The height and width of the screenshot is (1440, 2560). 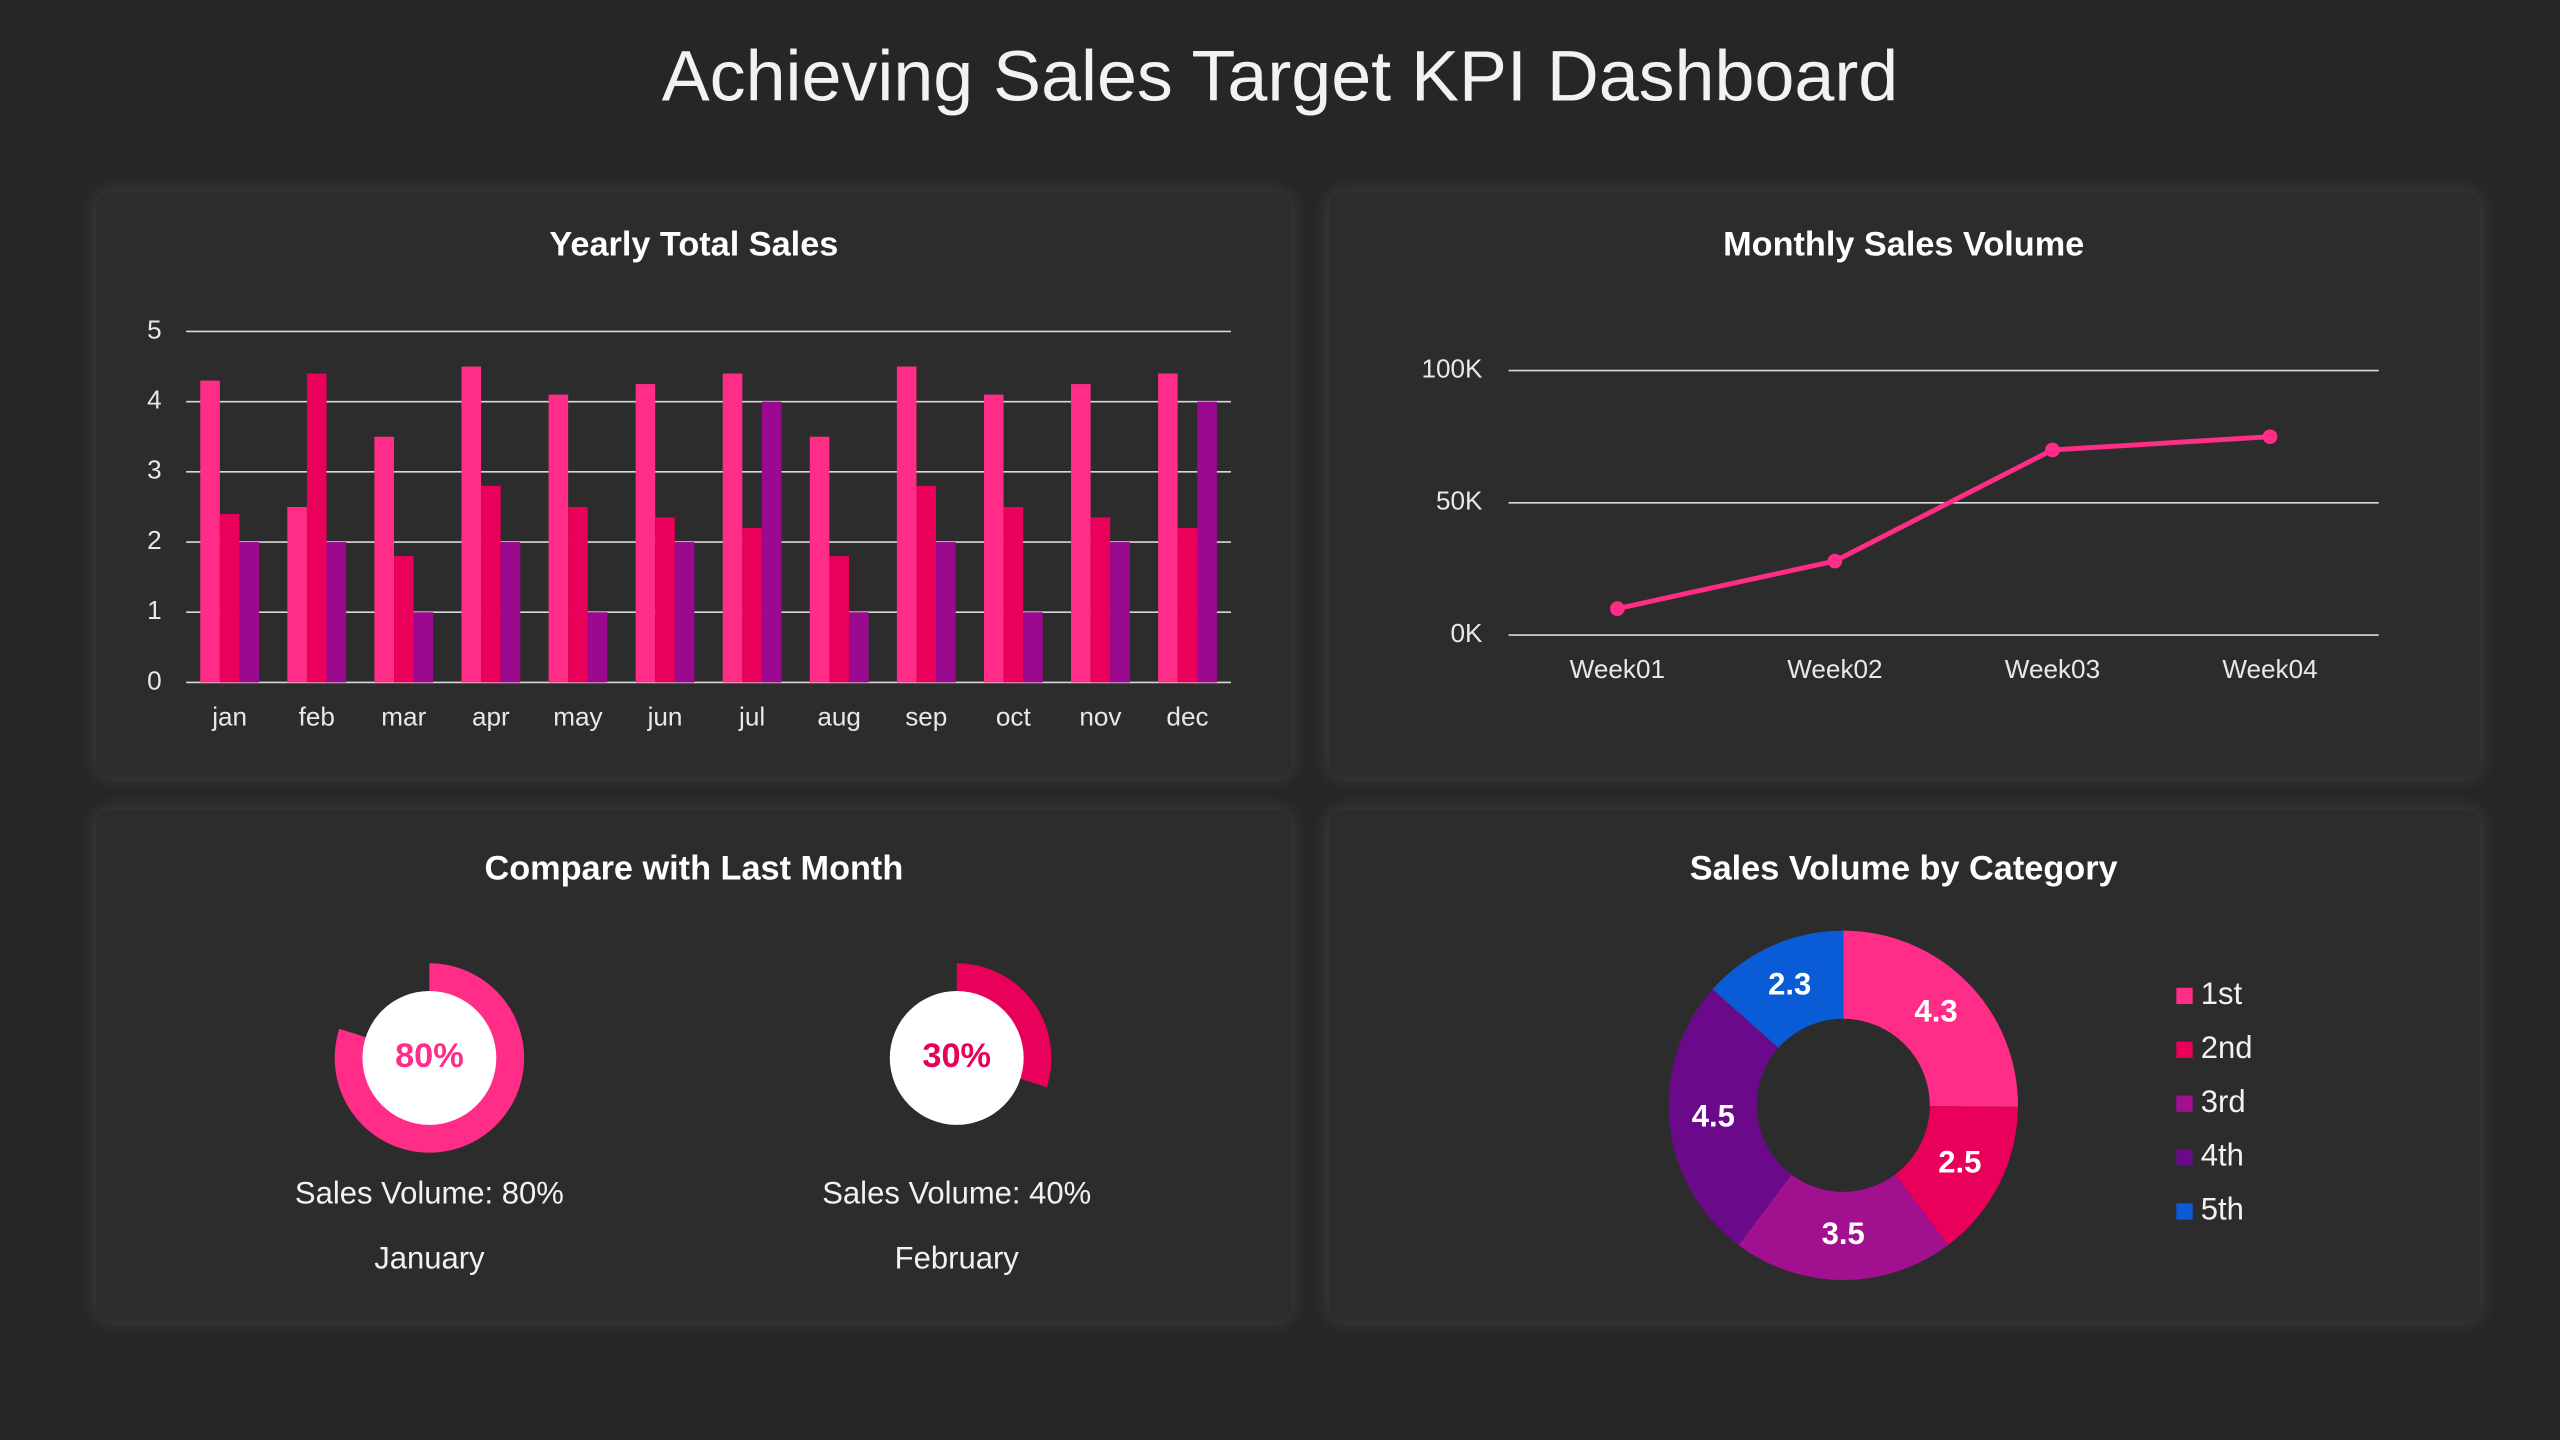 What do you see at coordinates (2222, 1155) in the screenshot?
I see `legend-label: 4th` at bounding box center [2222, 1155].